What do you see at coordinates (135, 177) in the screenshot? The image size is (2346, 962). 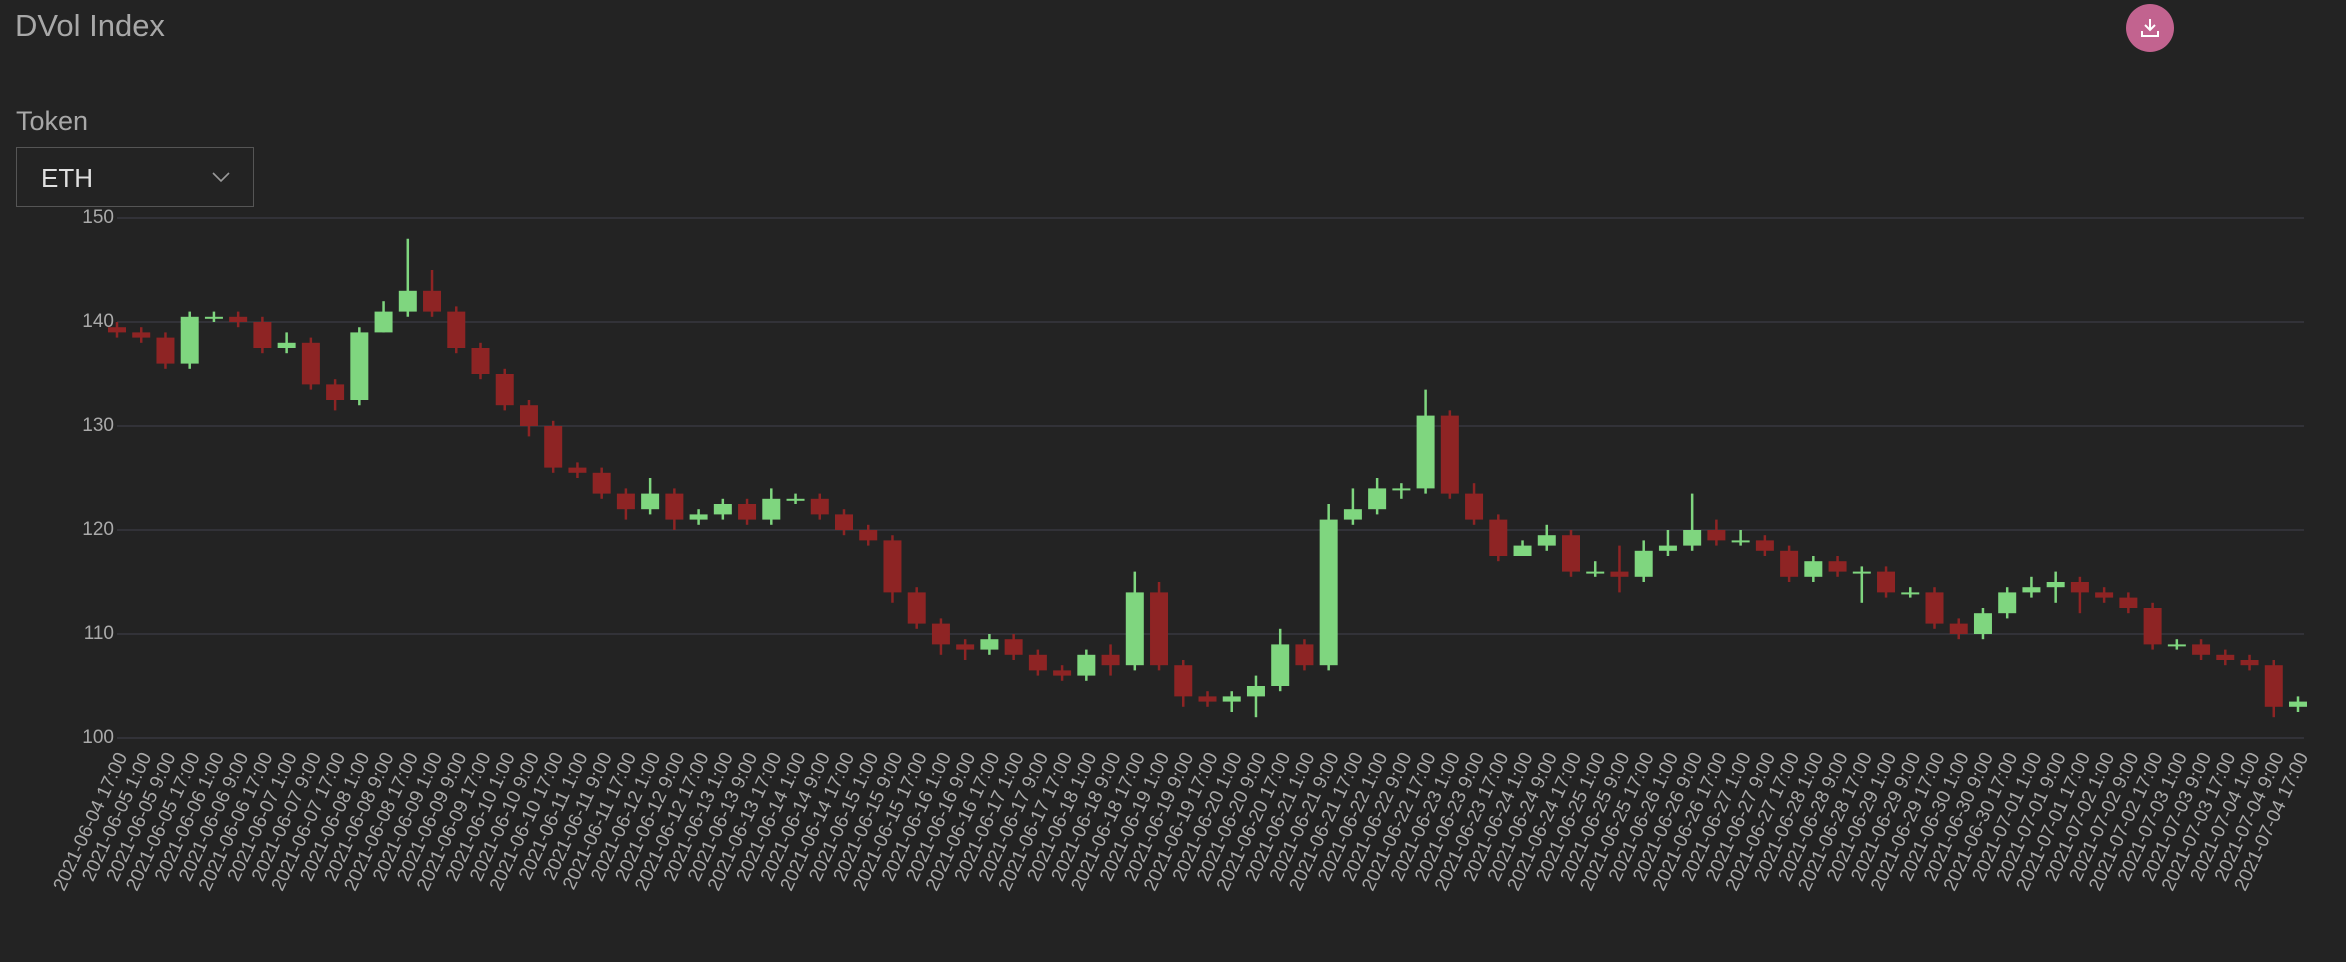 I see `token-select: ETH` at bounding box center [135, 177].